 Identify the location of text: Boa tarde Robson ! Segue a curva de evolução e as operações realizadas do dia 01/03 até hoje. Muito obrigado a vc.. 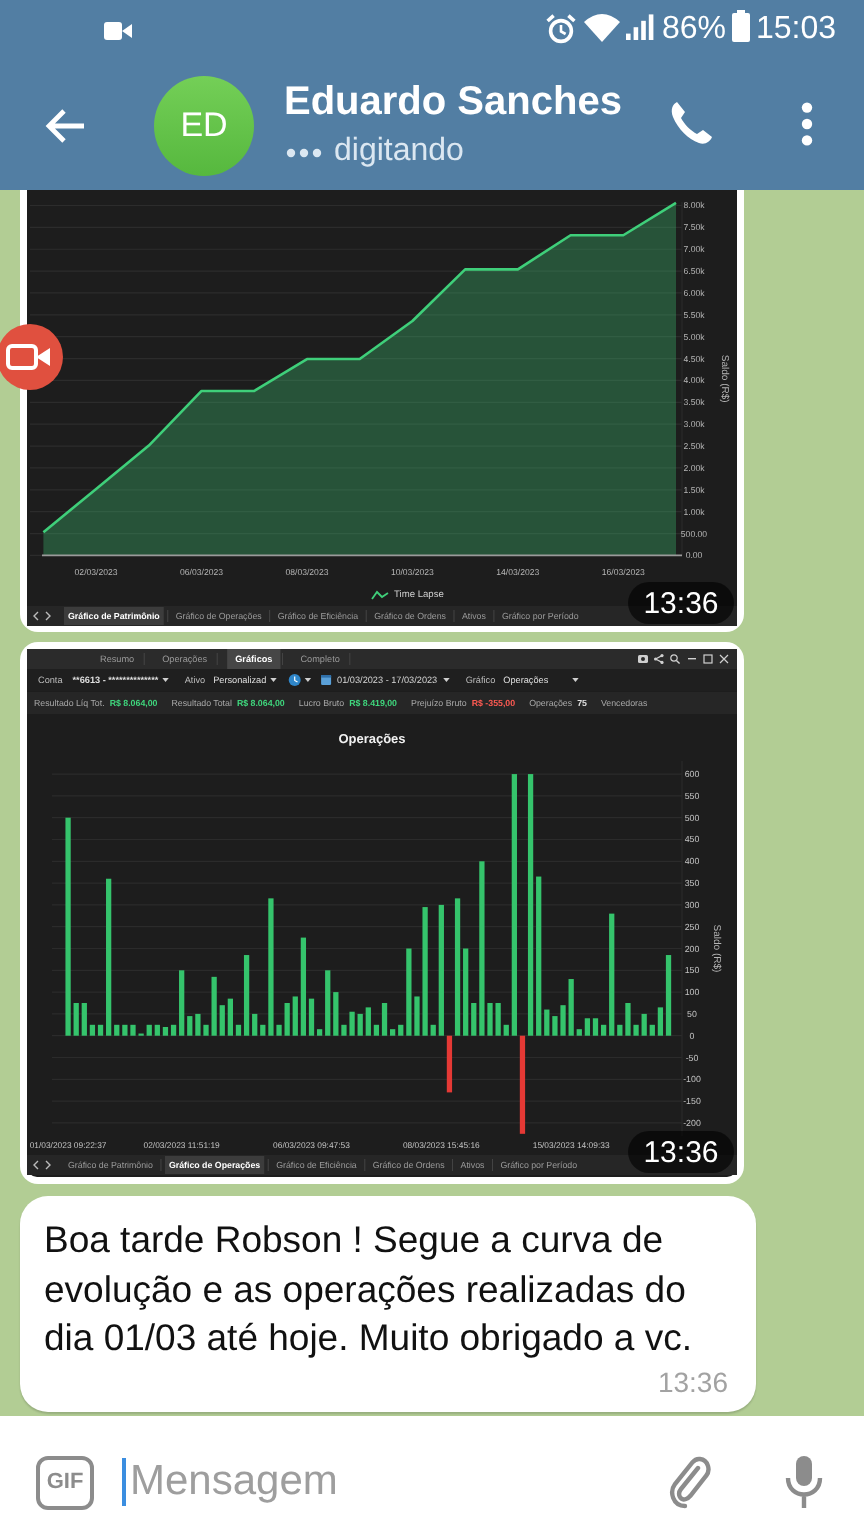
(369, 1289).